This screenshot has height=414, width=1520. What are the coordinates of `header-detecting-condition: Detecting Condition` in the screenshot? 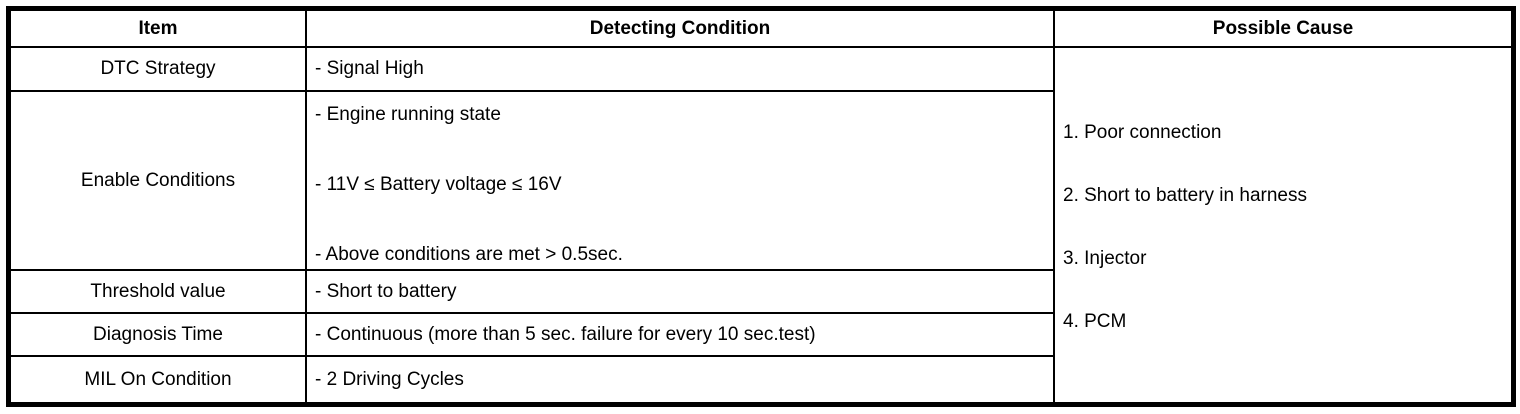 It's located at (681, 29).